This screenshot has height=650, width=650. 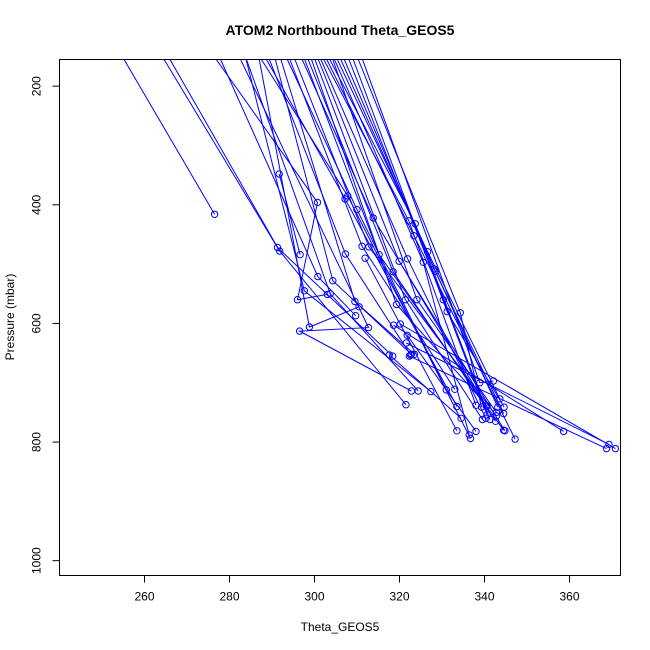 What do you see at coordinates (37, 442) in the screenshot?
I see `y-tick-label: 800` at bounding box center [37, 442].